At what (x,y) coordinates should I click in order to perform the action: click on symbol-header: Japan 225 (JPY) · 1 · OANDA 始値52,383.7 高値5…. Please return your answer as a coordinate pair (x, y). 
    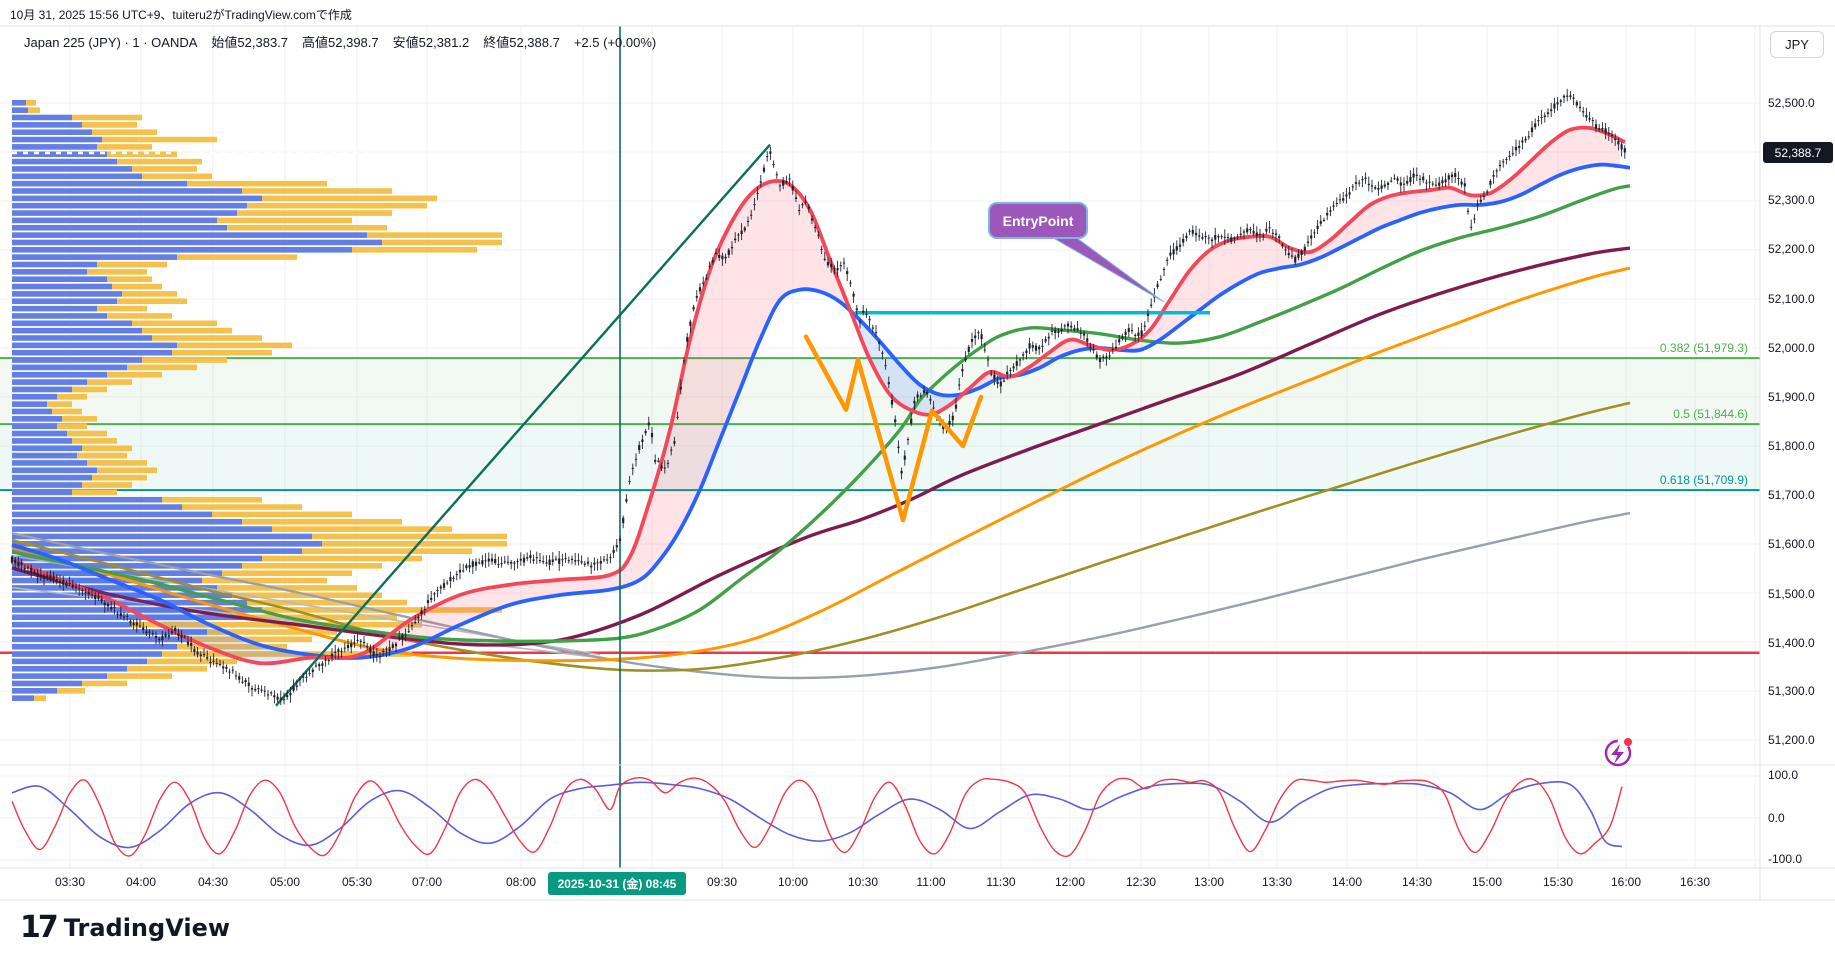
    Looking at the image, I should click on (347, 41).